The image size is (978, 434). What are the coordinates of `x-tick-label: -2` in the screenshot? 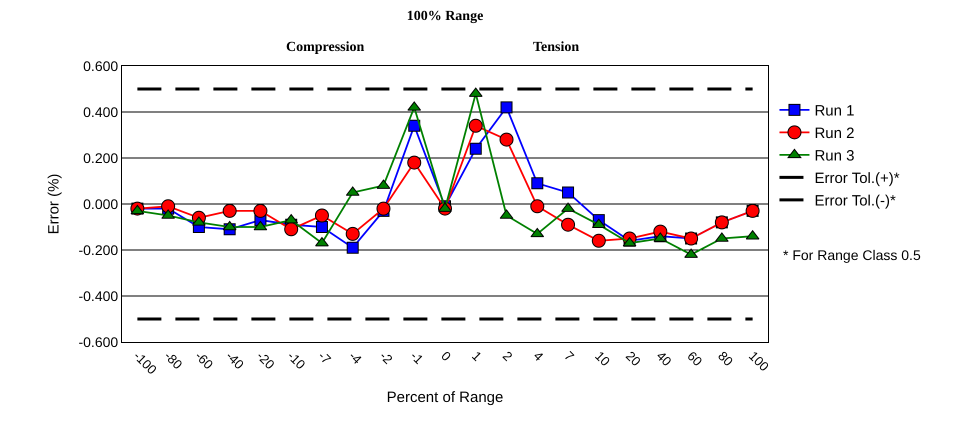 It's located at (386, 357).